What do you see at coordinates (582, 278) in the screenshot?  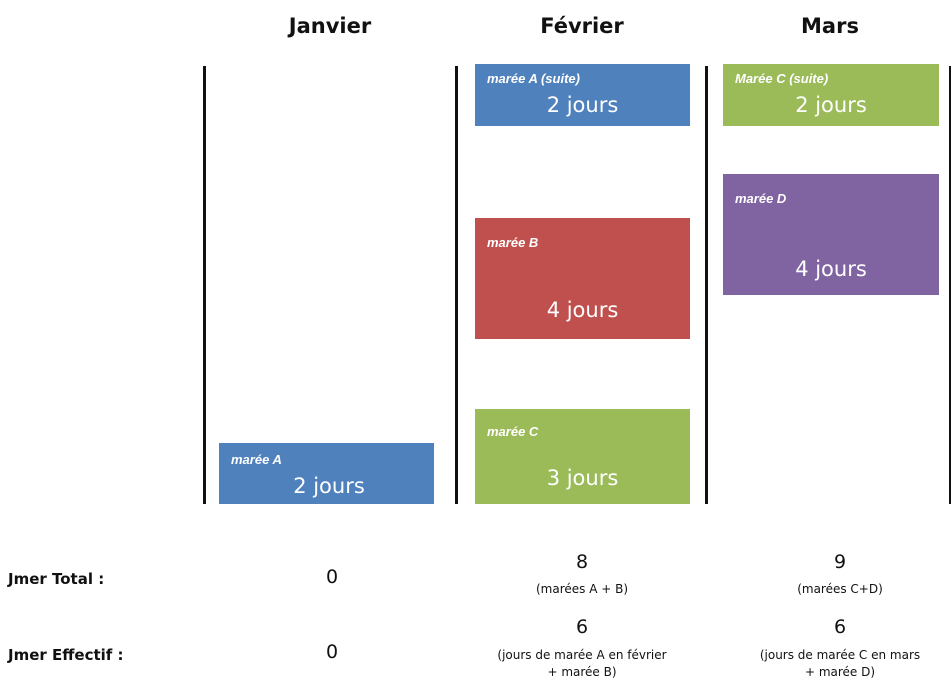 I see `block-maree-b-fevrier: marée B 4 jours` at bounding box center [582, 278].